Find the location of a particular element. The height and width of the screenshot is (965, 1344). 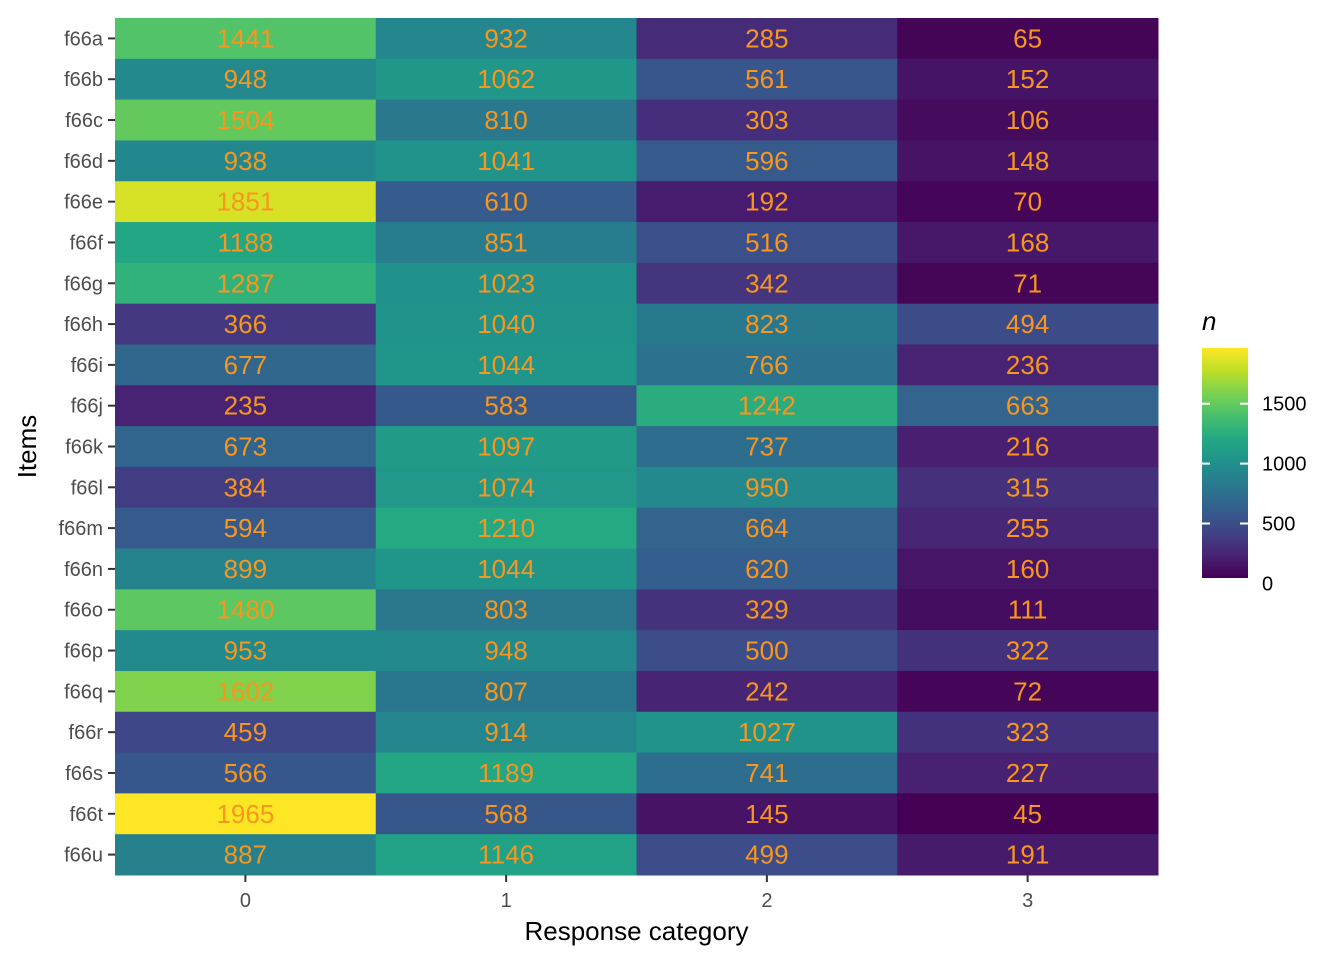

y-tick-label: f66n is located at coordinates (83, 570).